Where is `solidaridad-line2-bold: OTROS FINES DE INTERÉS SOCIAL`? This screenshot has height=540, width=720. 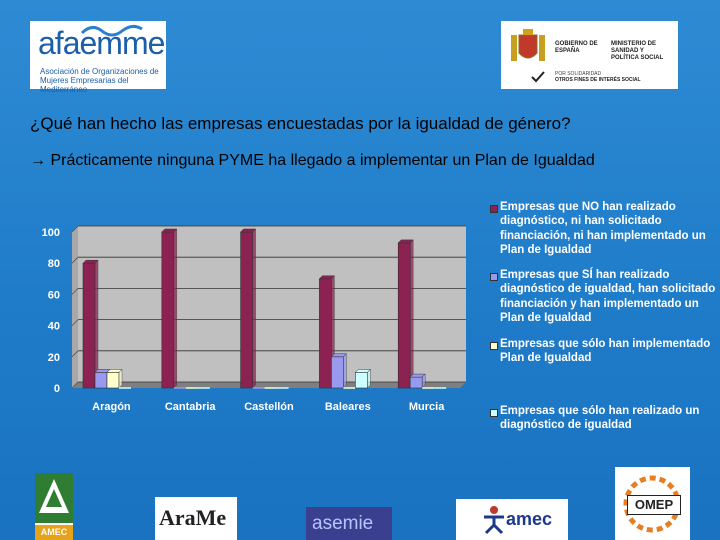 solidaridad-line2-bold: OTROS FINES DE INTERÉS SOCIAL is located at coordinates (598, 80).